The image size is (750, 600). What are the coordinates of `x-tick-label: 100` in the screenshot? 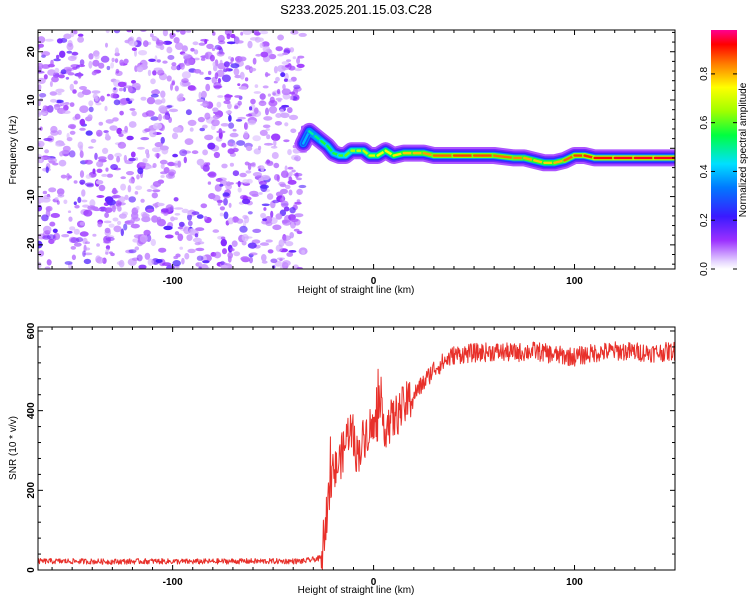 It's located at (574, 582).